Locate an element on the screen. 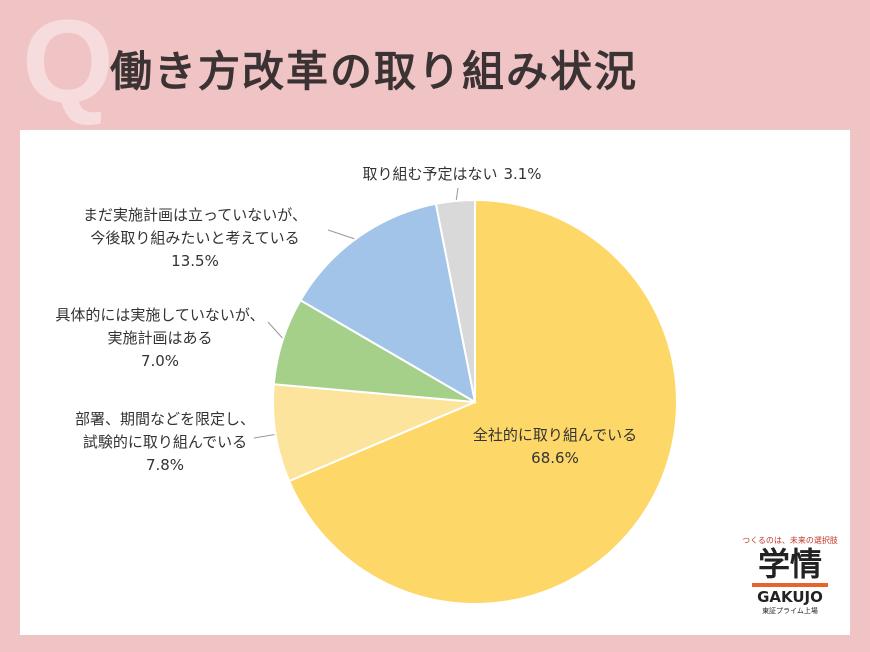  slice-label: 取り組む予定はない 3.1% is located at coordinates (451, 174).